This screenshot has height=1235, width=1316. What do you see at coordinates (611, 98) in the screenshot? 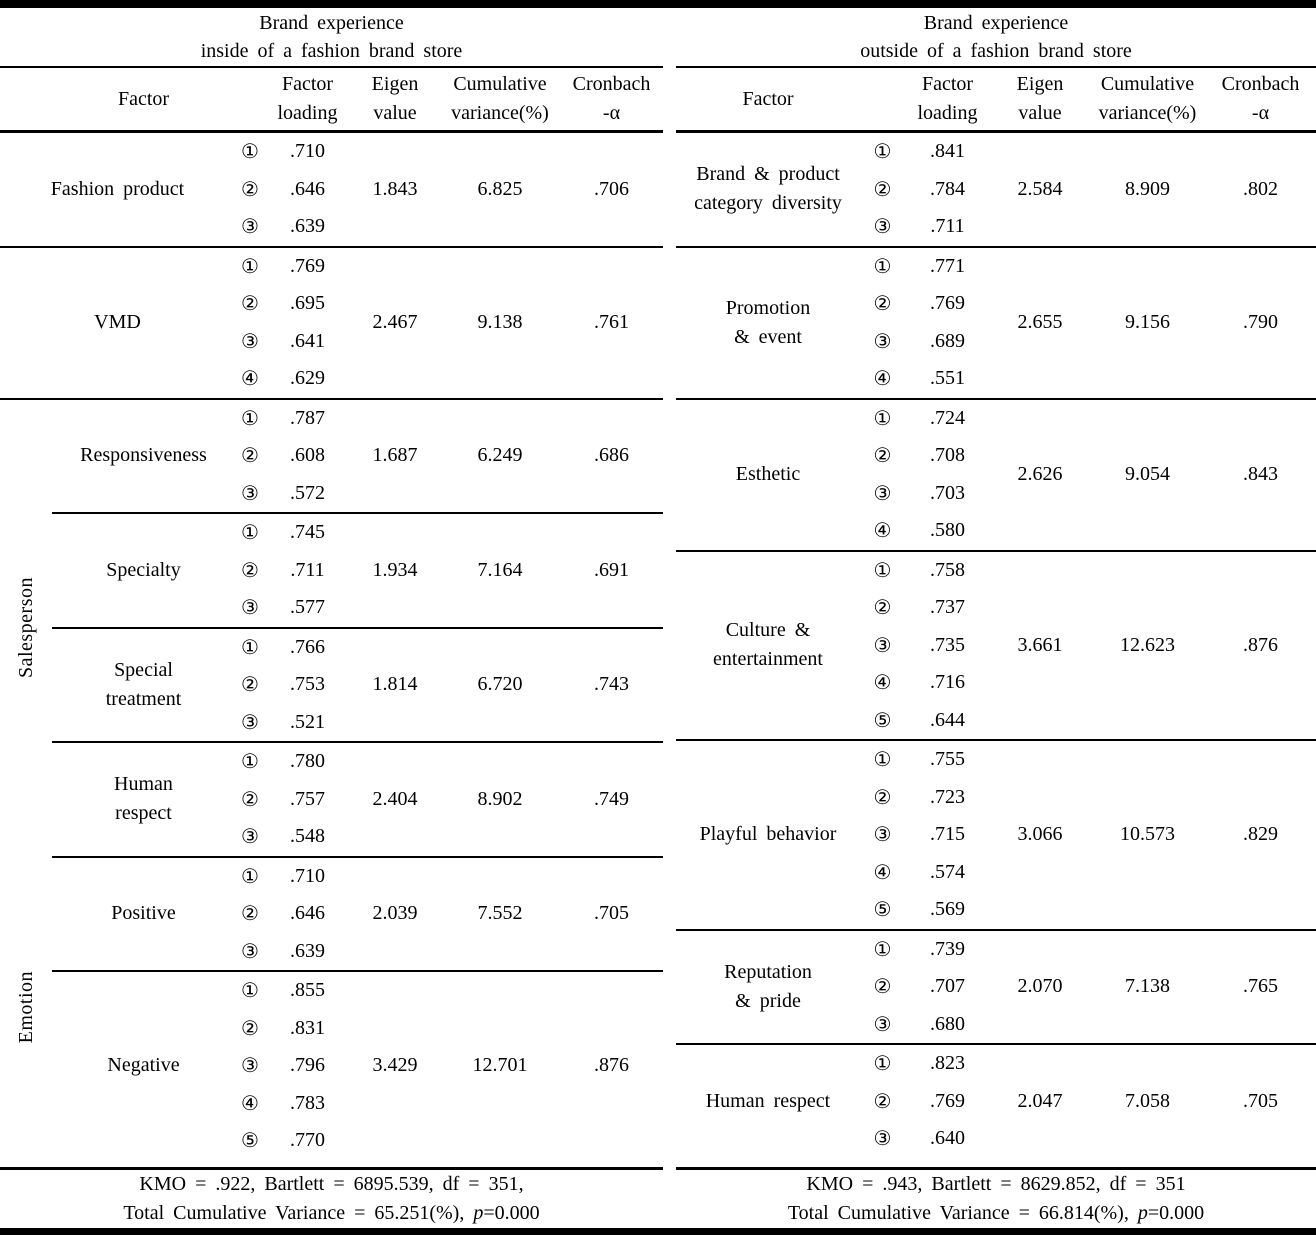
I see `header-cronbach-alpha: Cronbach -α` at bounding box center [611, 98].